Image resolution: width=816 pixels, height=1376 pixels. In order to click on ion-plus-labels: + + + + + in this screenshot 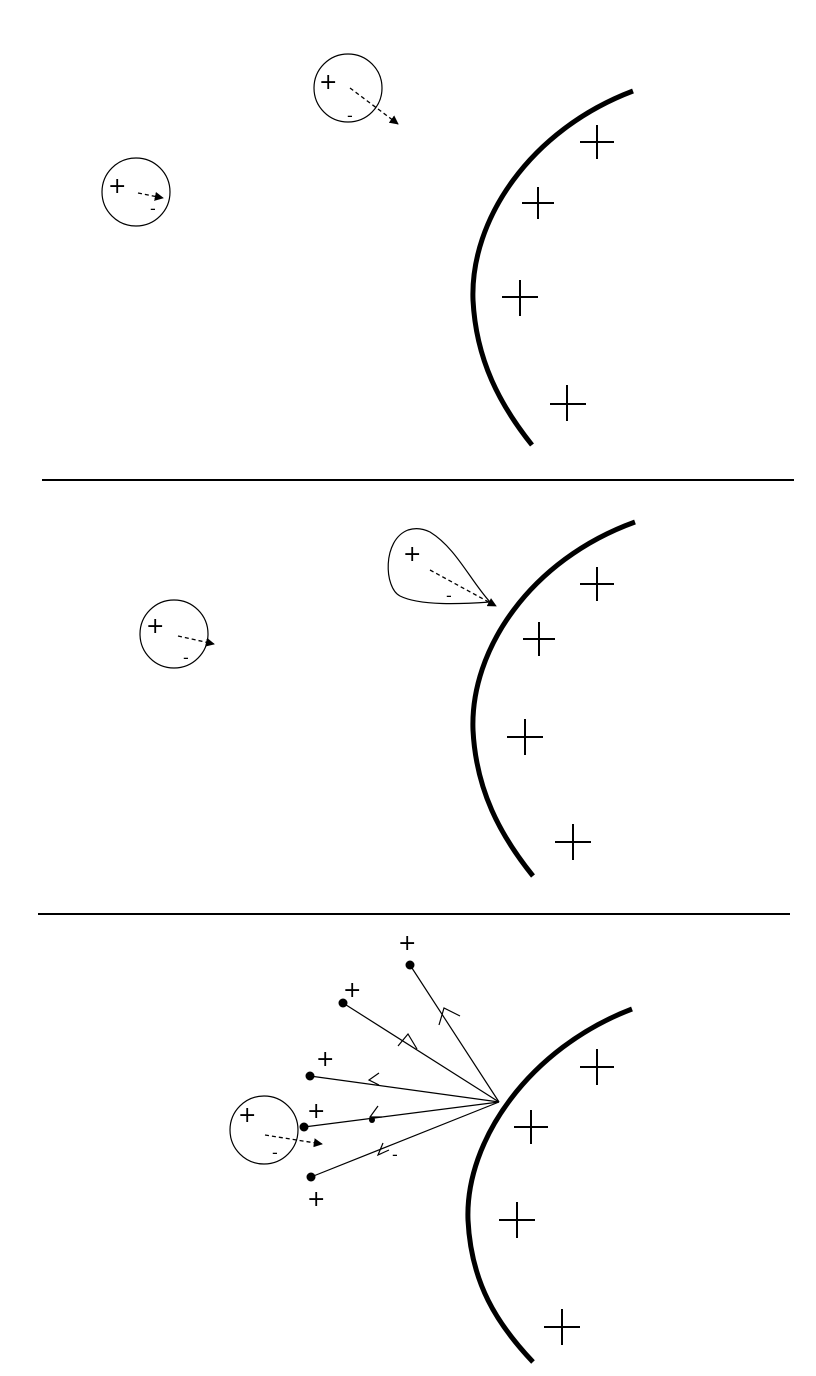, I will do `click(361, 1071)`.